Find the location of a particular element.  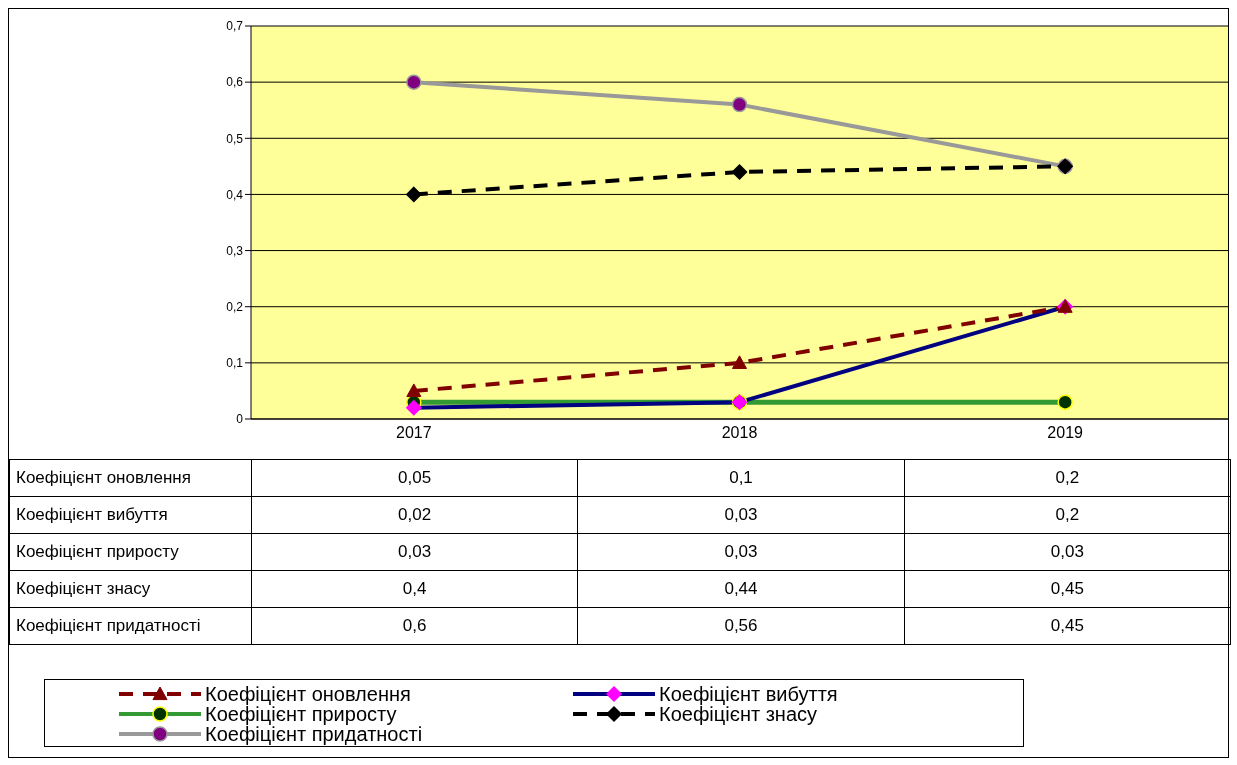

legend-label: Коефіцієнт вибуття is located at coordinates (748, 693).